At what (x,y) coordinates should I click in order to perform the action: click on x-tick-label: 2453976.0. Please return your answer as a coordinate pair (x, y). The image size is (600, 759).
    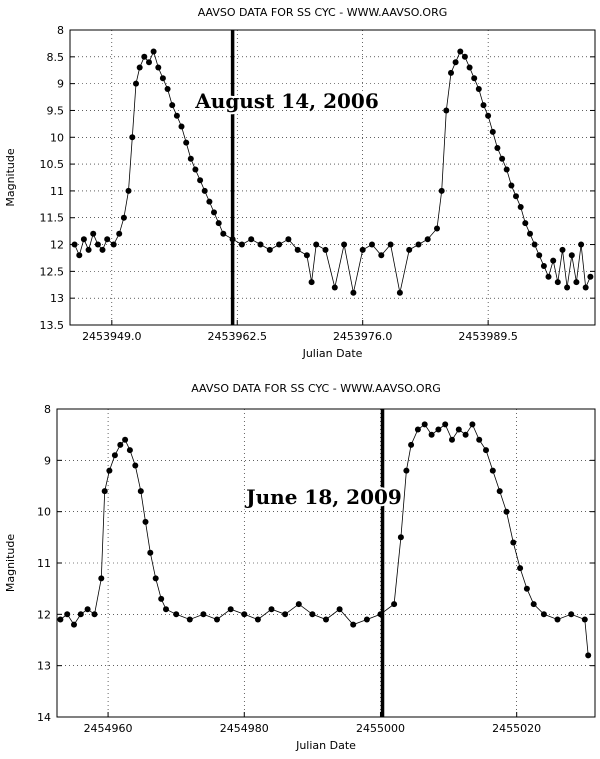
    Looking at the image, I should click on (363, 336).